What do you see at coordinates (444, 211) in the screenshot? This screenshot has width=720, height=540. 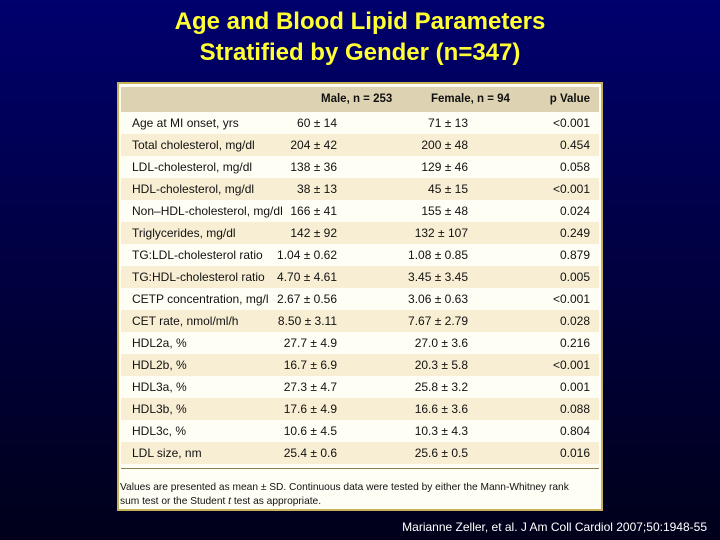 I see `female-value: 155 ± 48` at bounding box center [444, 211].